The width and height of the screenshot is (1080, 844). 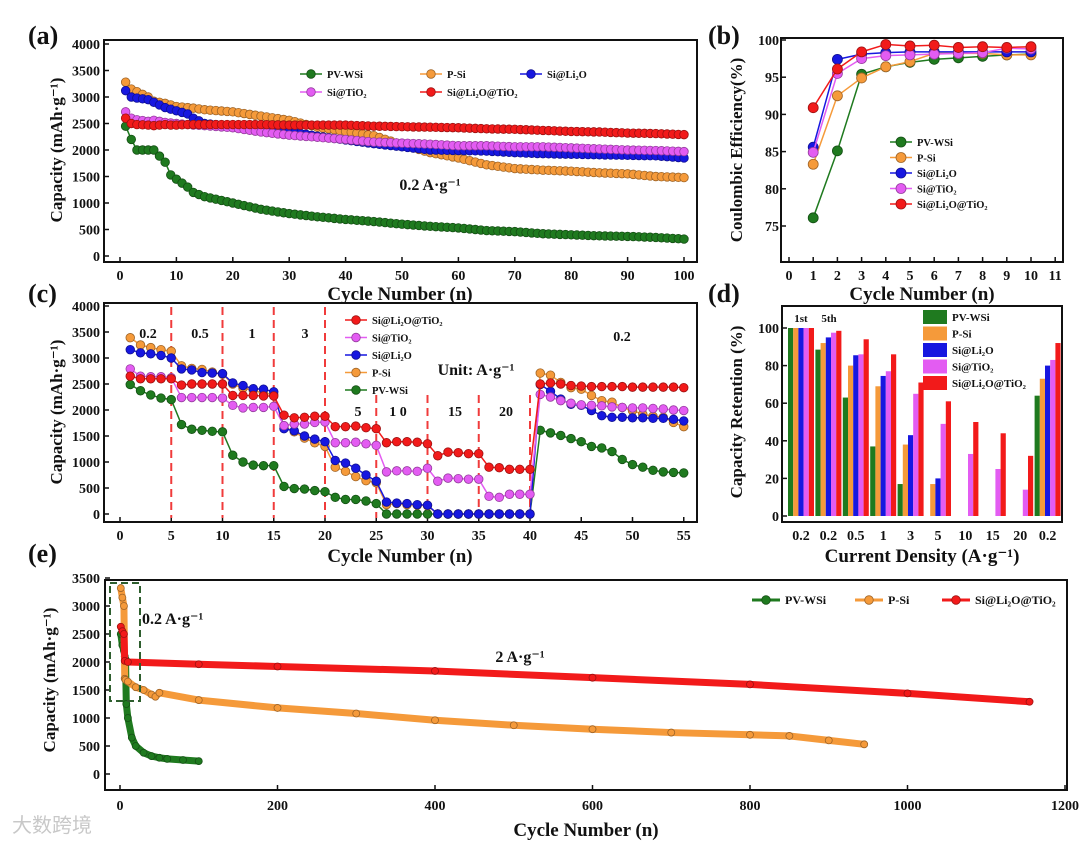 What do you see at coordinates (171, 536) in the screenshot?
I see `x-tick-label: 5` at bounding box center [171, 536].